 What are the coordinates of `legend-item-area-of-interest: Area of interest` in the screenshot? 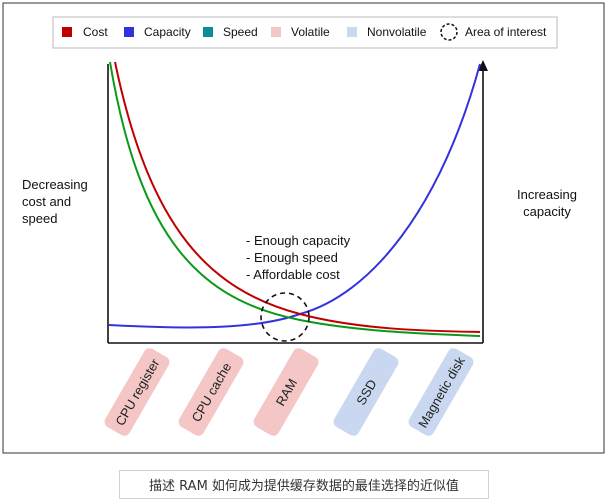 It's located at (493, 32).